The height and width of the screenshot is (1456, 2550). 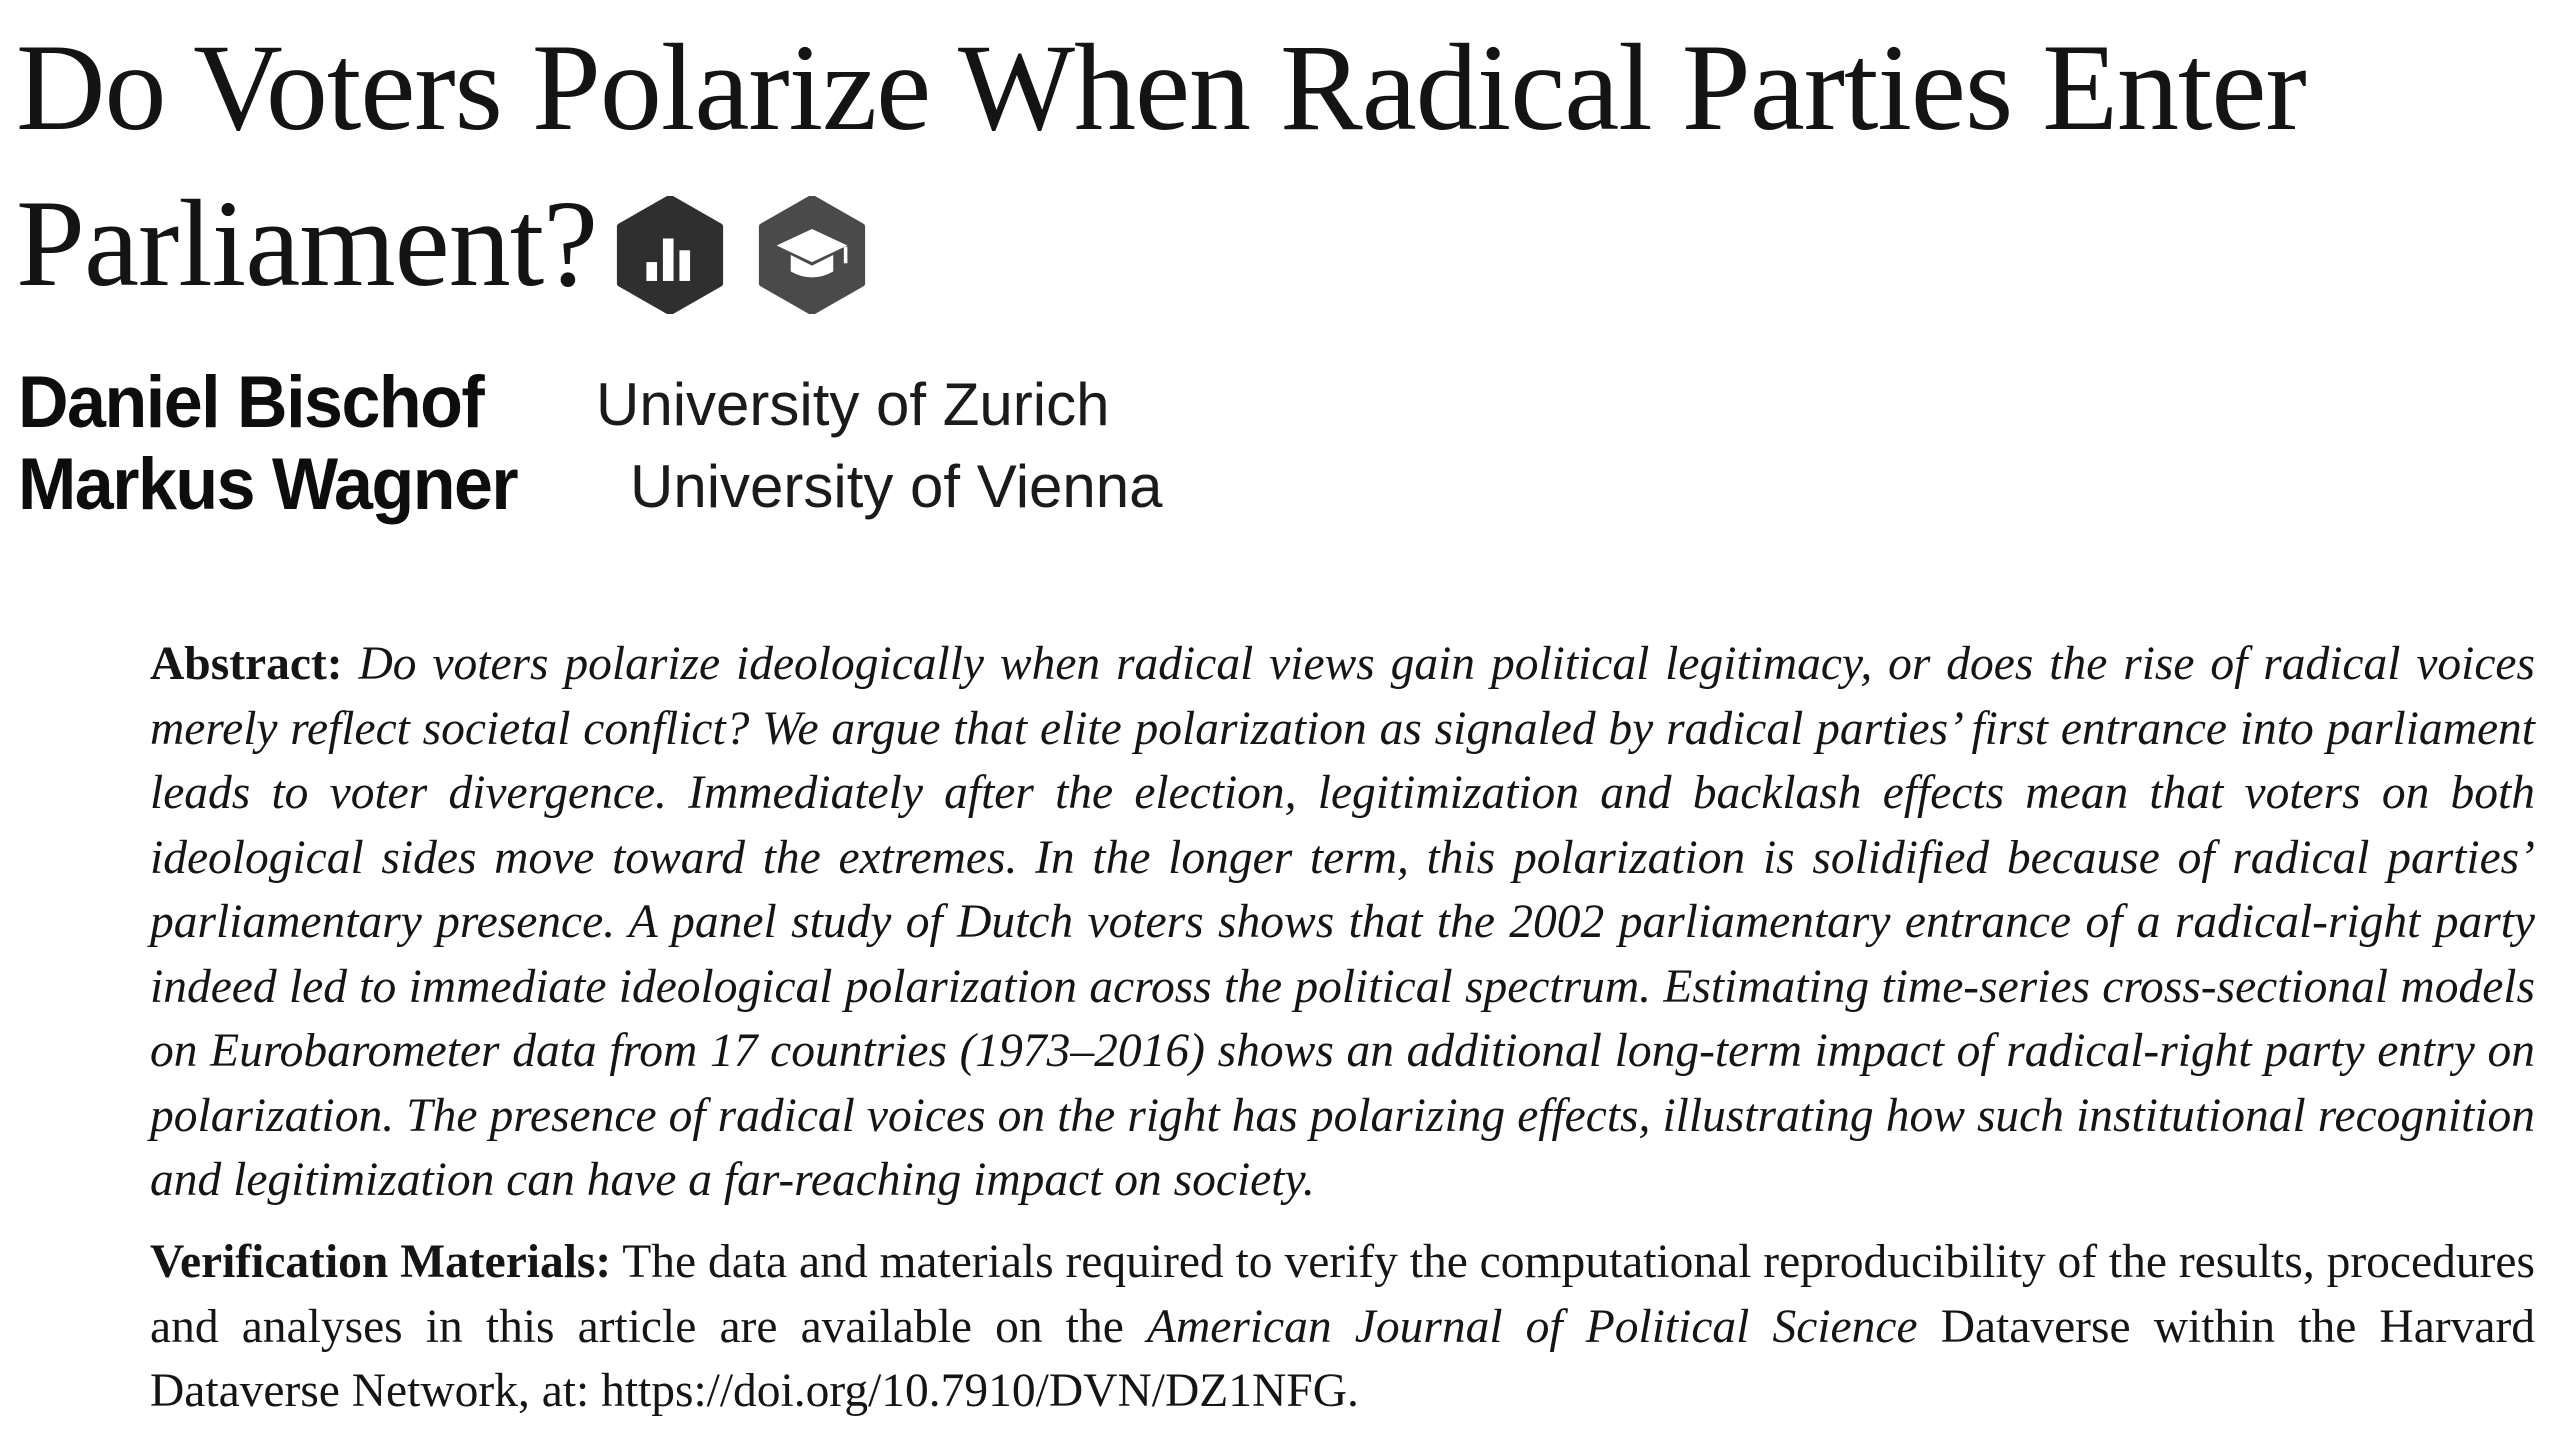 I want to click on abstract-label: Abstract:, so click(x=246, y=664).